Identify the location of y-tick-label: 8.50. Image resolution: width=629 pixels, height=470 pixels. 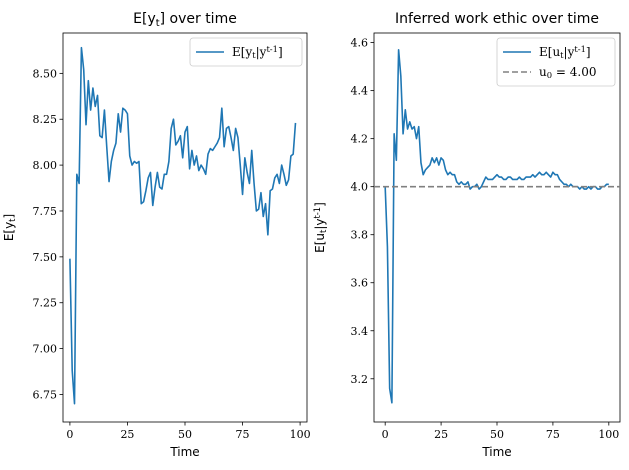
(45, 73).